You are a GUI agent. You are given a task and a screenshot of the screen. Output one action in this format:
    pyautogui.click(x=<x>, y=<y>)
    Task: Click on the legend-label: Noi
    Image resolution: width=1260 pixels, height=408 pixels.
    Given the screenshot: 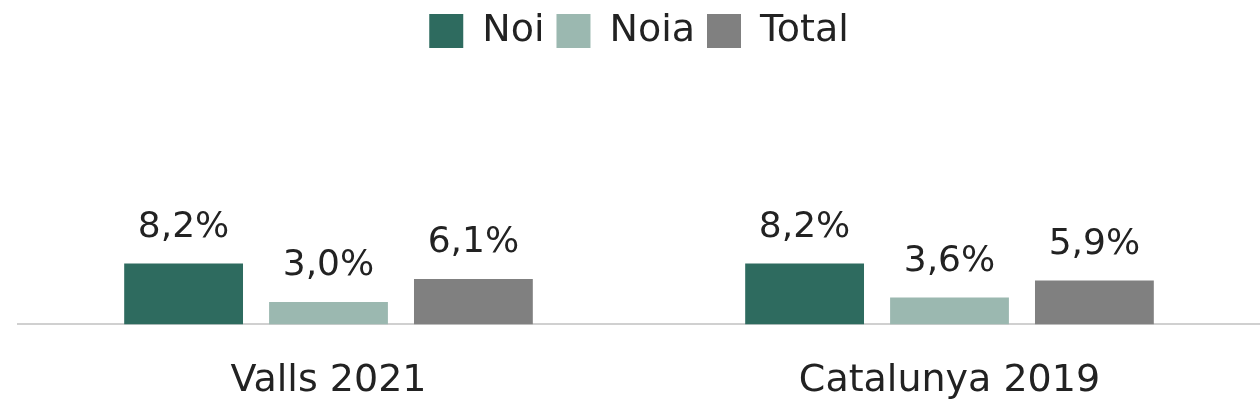 What is the action you would take?
    pyautogui.click(x=513, y=27)
    